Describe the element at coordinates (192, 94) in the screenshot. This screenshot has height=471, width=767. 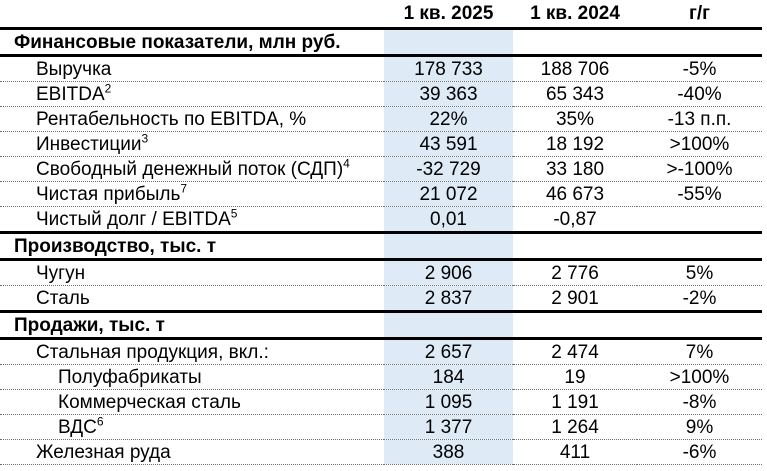
I see `row-label-cell: EBITDA2` at that location.